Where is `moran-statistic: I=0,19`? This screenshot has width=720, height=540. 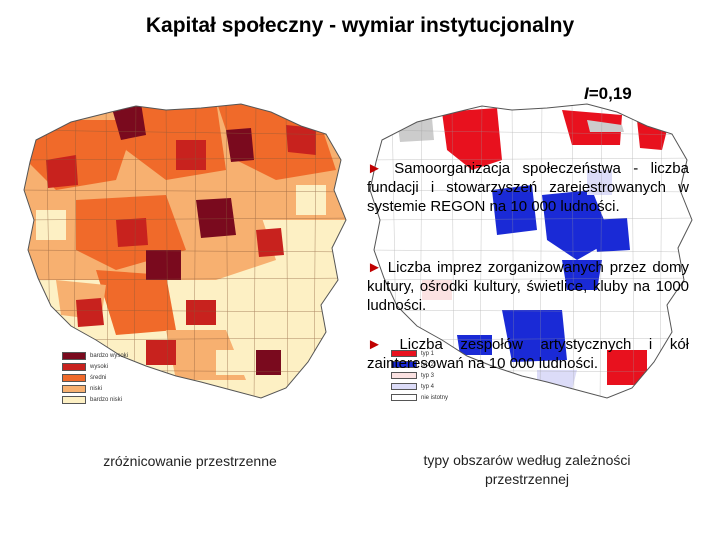 moran-statistic: I=0,19 is located at coordinates (608, 94).